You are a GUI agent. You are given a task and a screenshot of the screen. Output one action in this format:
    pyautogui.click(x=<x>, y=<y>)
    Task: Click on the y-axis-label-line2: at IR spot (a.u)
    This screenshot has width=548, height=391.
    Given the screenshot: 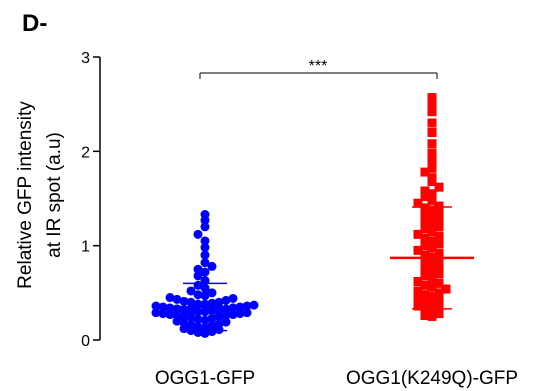 What is the action you would take?
    pyautogui.click(x=54, y=195)
    